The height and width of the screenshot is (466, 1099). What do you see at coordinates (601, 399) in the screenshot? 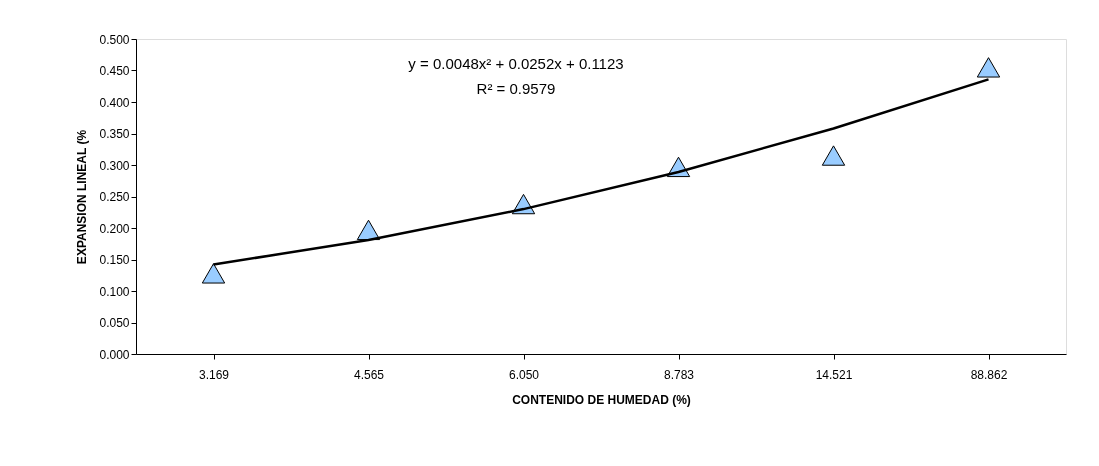
I see `x-axis-title: CONTENIDO DE HUMEDAD (%)` at bounding box center [601, 399].